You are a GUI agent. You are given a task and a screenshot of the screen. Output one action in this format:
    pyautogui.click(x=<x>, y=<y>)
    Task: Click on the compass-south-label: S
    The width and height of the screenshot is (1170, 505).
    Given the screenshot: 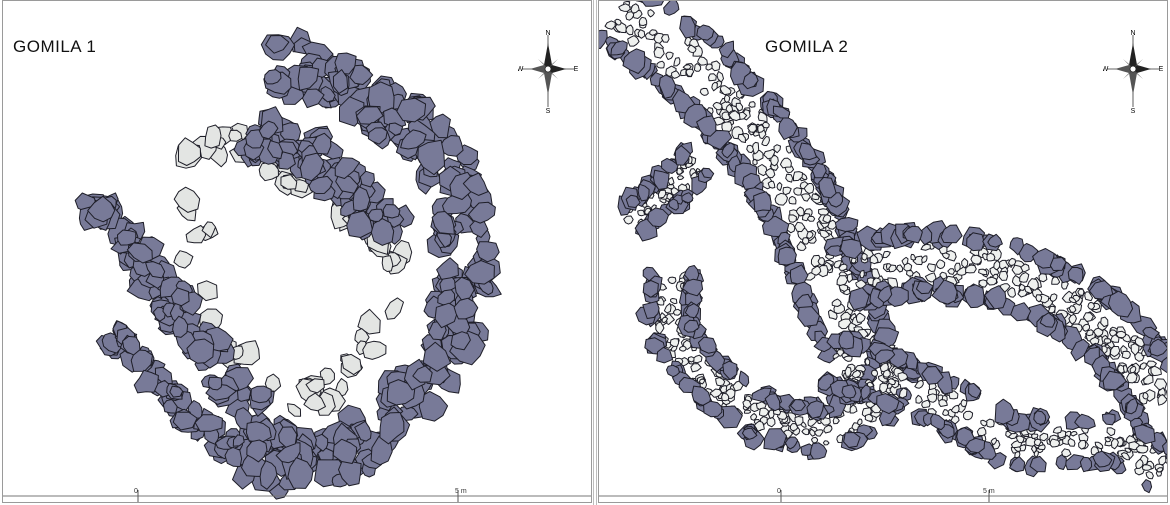 What is the action you would take?
    pyautogui.click(x=1133, y=110)
    